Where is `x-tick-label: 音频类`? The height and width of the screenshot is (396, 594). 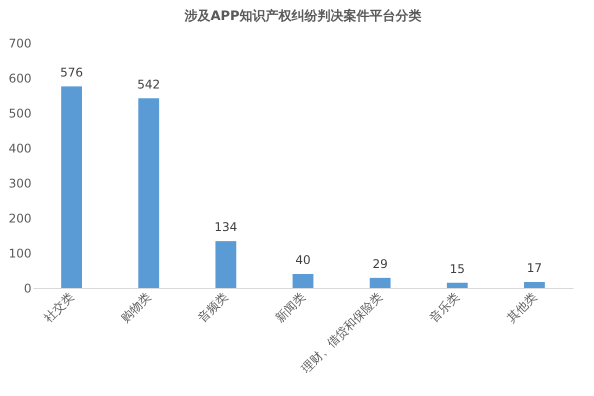
x-tick-label: 音频类 is located at coordinates (213, 307).